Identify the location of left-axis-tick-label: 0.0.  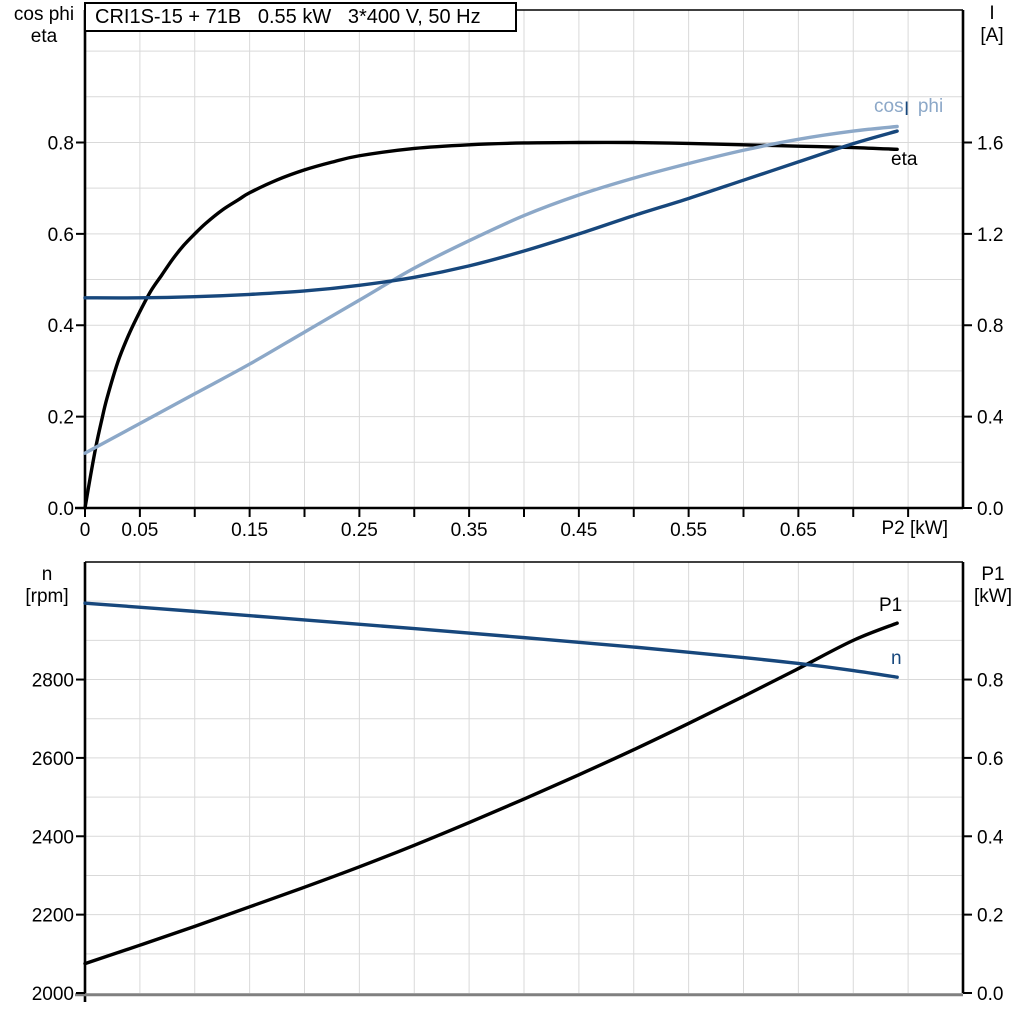
(61, 509).